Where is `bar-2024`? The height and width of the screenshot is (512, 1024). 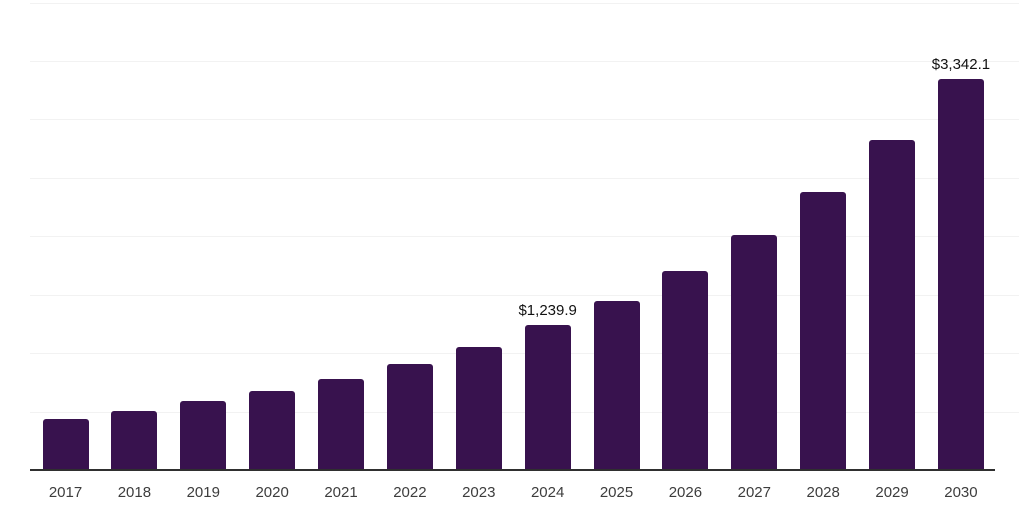 bar-2024 is located at coordinates (547, 397).